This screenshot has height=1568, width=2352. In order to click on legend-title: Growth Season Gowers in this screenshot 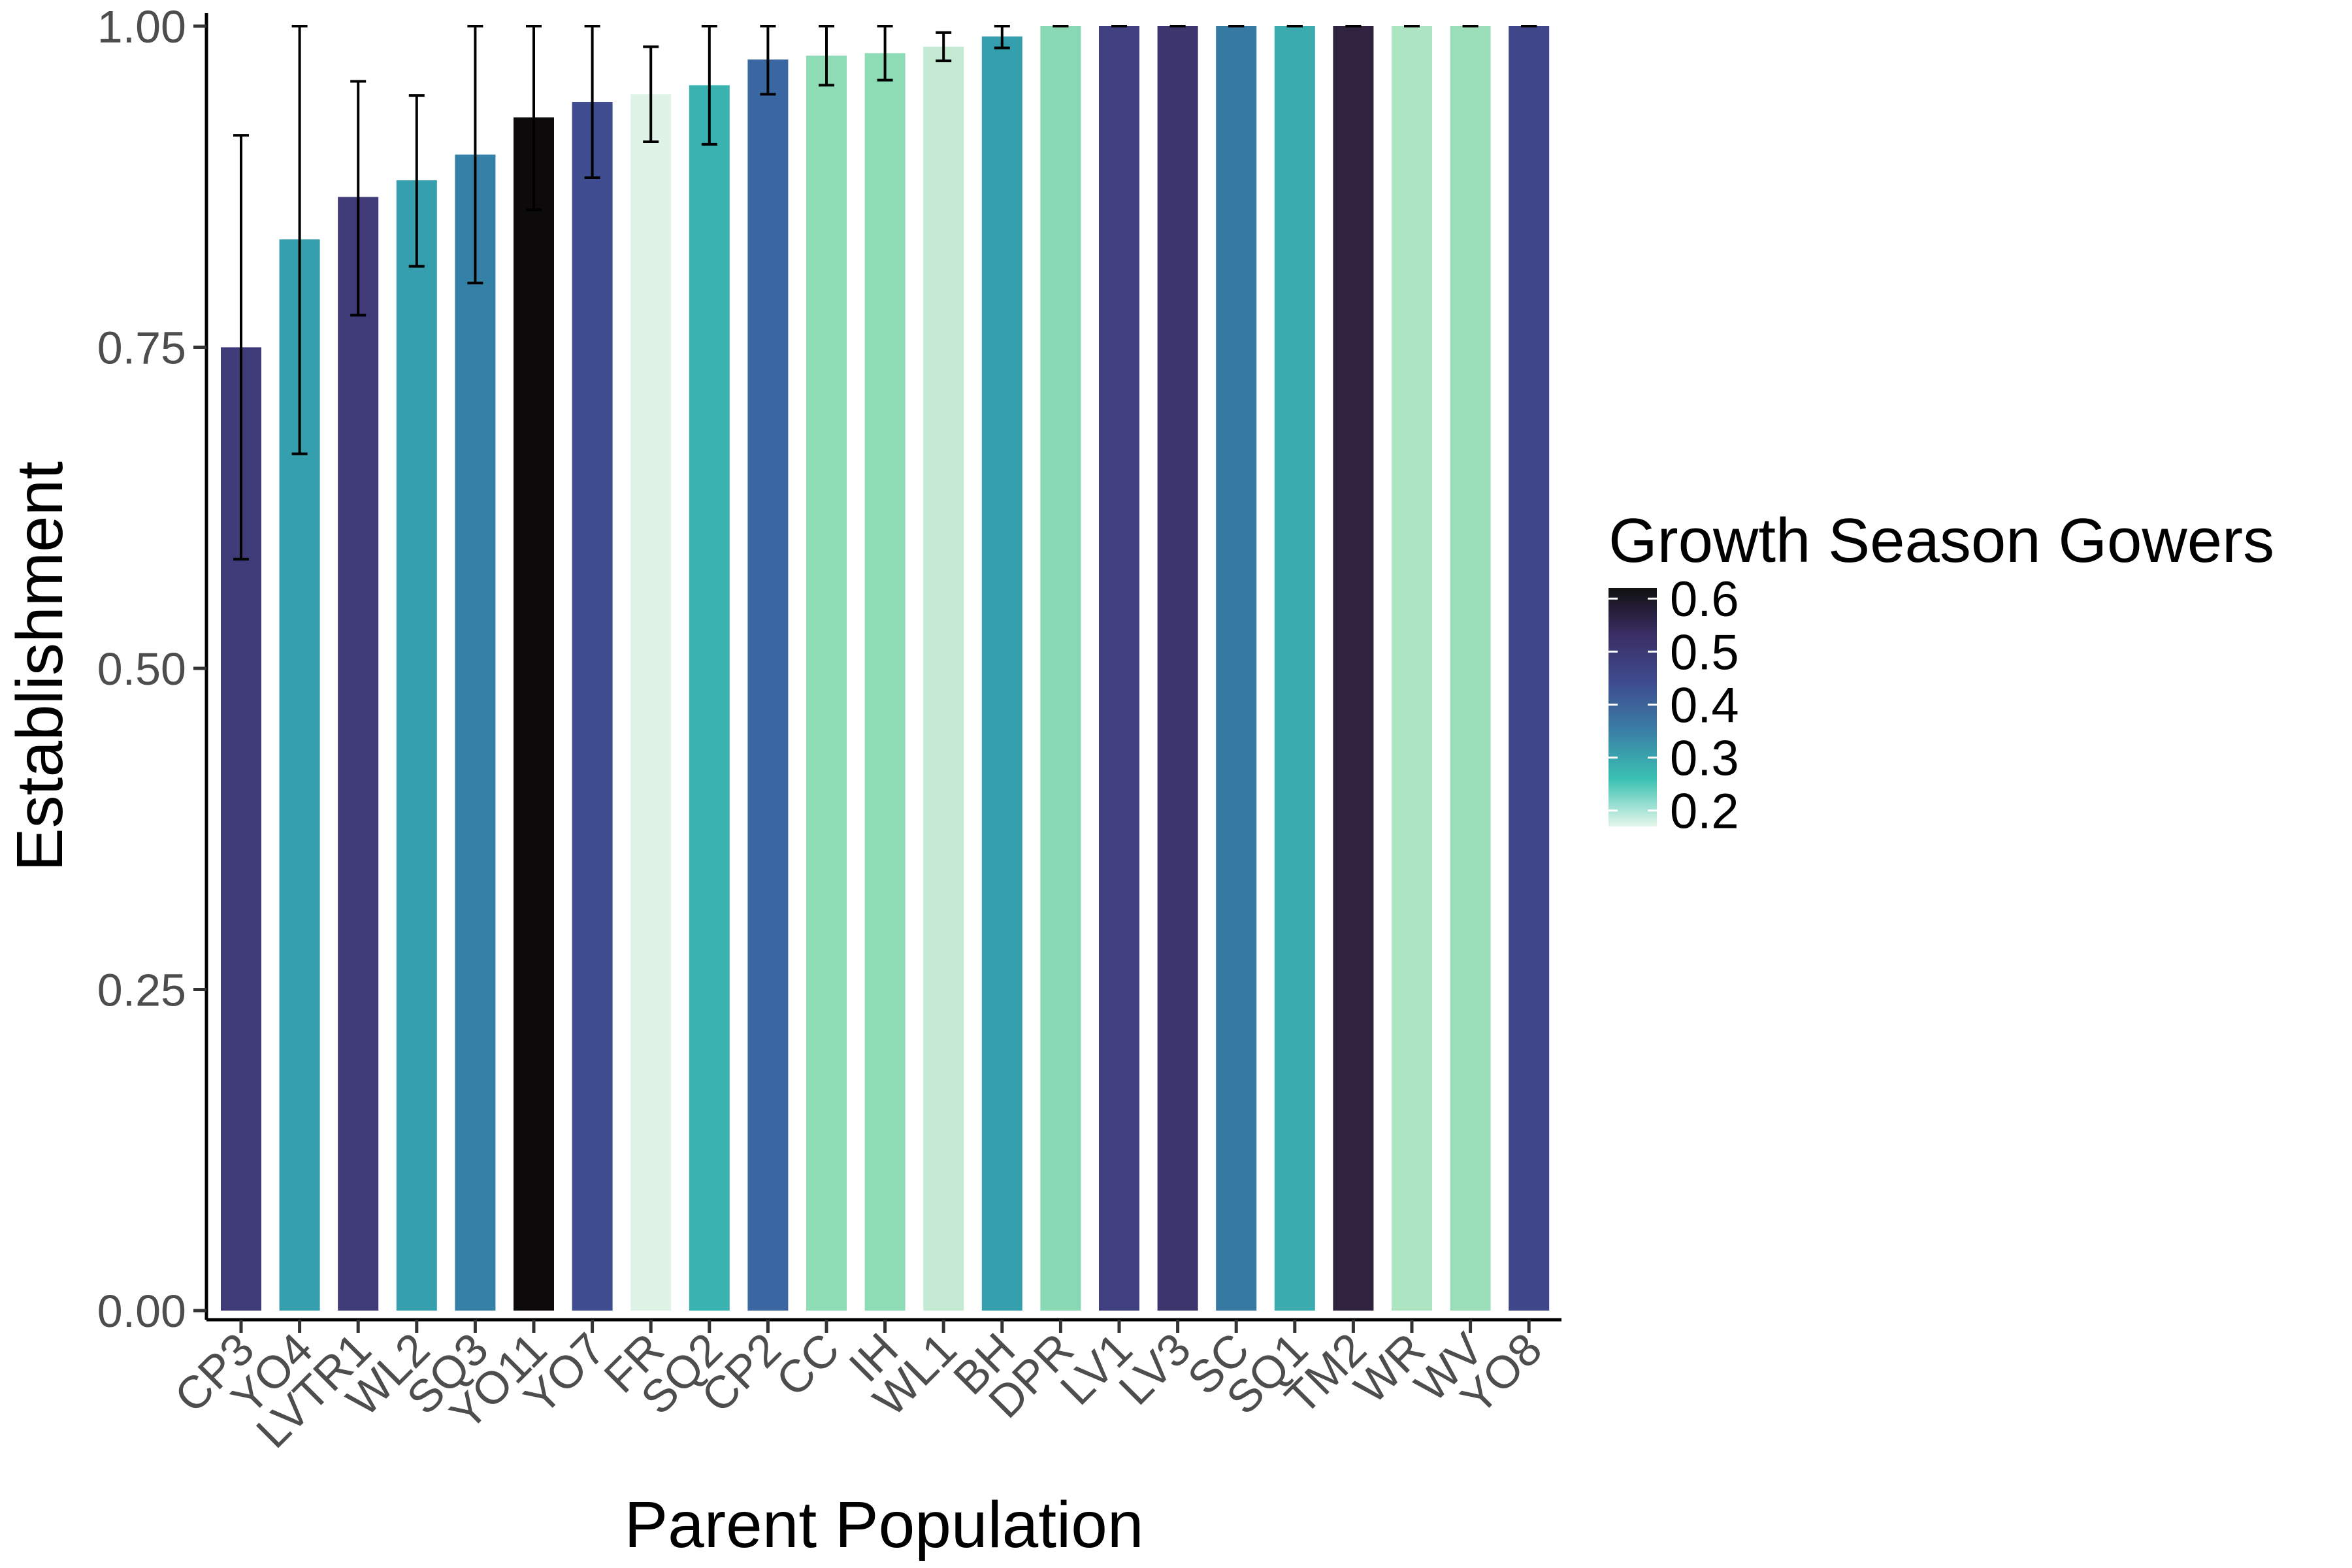, I will do `click(1941, 541)`.